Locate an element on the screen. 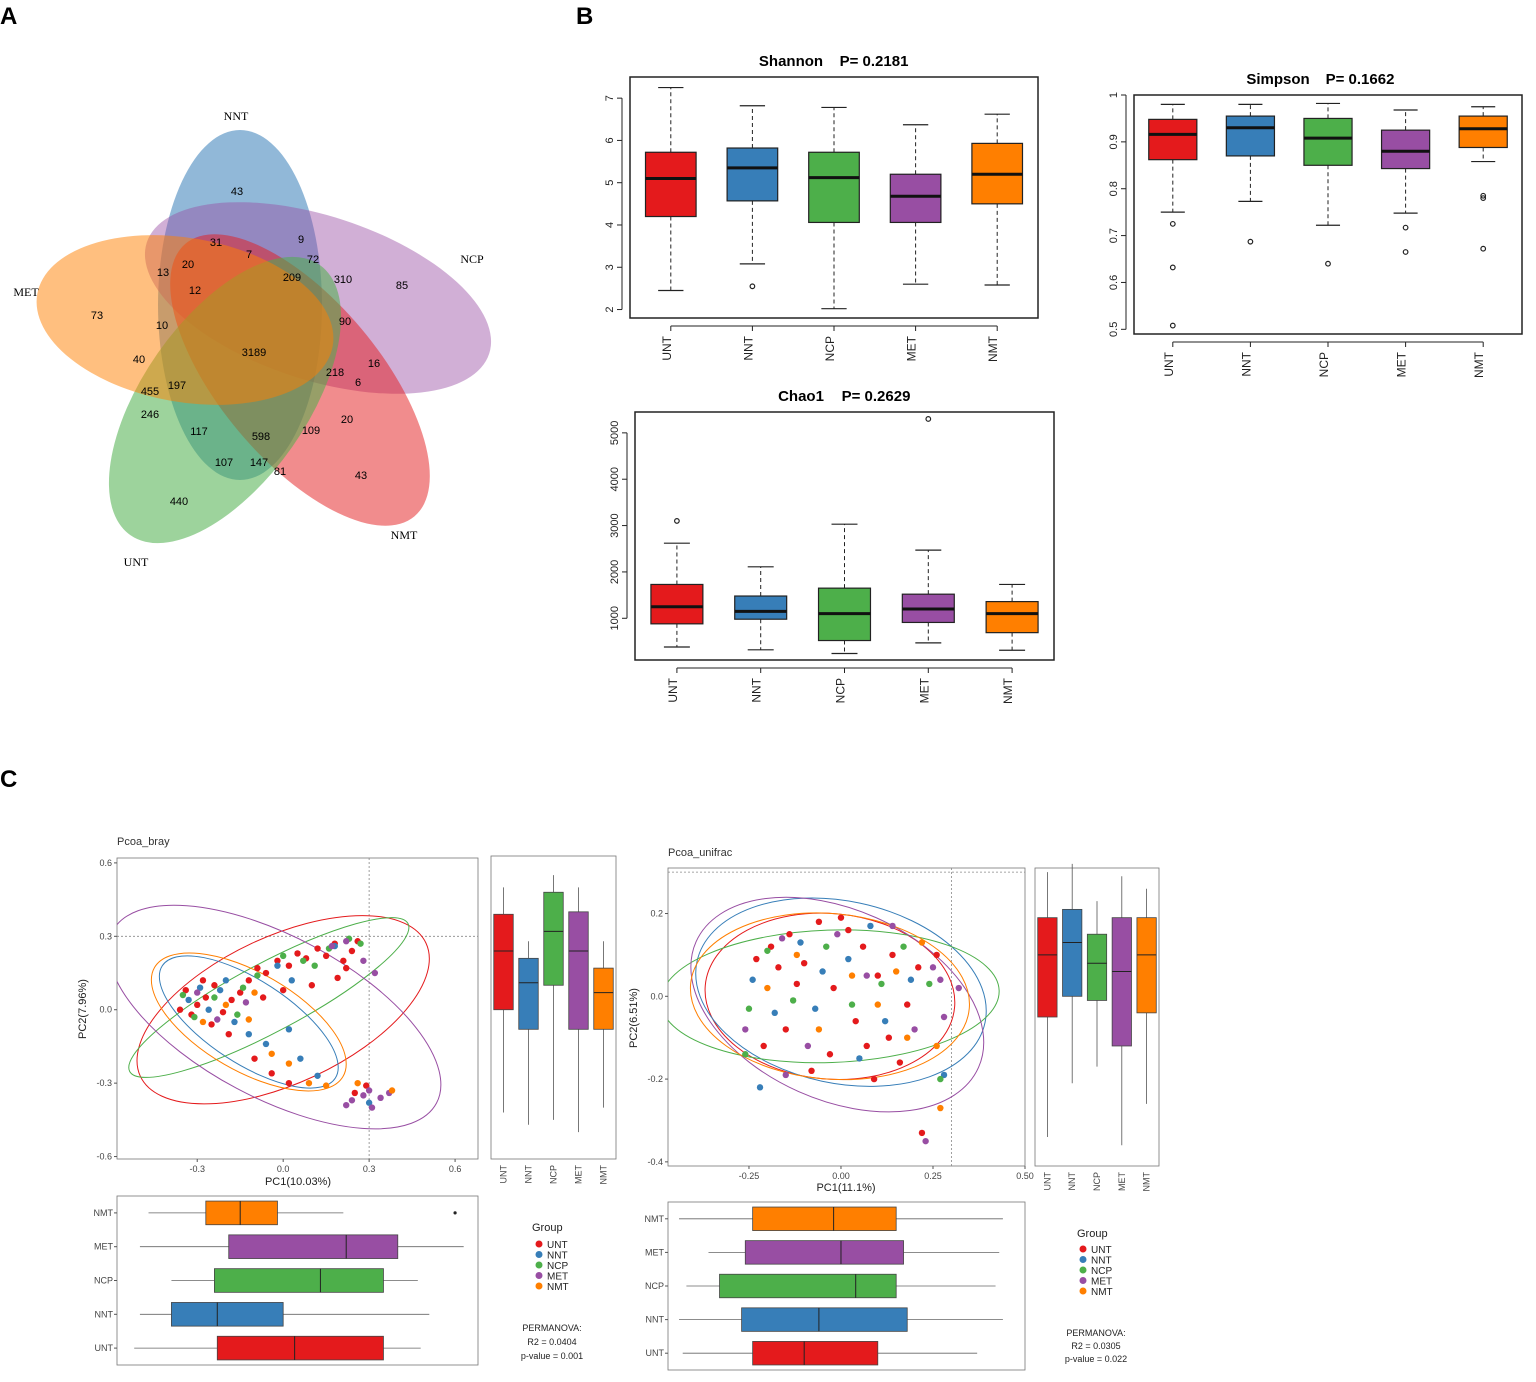 The width and height of the screenshot is (1536, 1382). y-tick-label: 1 is located at coordinates (1114, 95).